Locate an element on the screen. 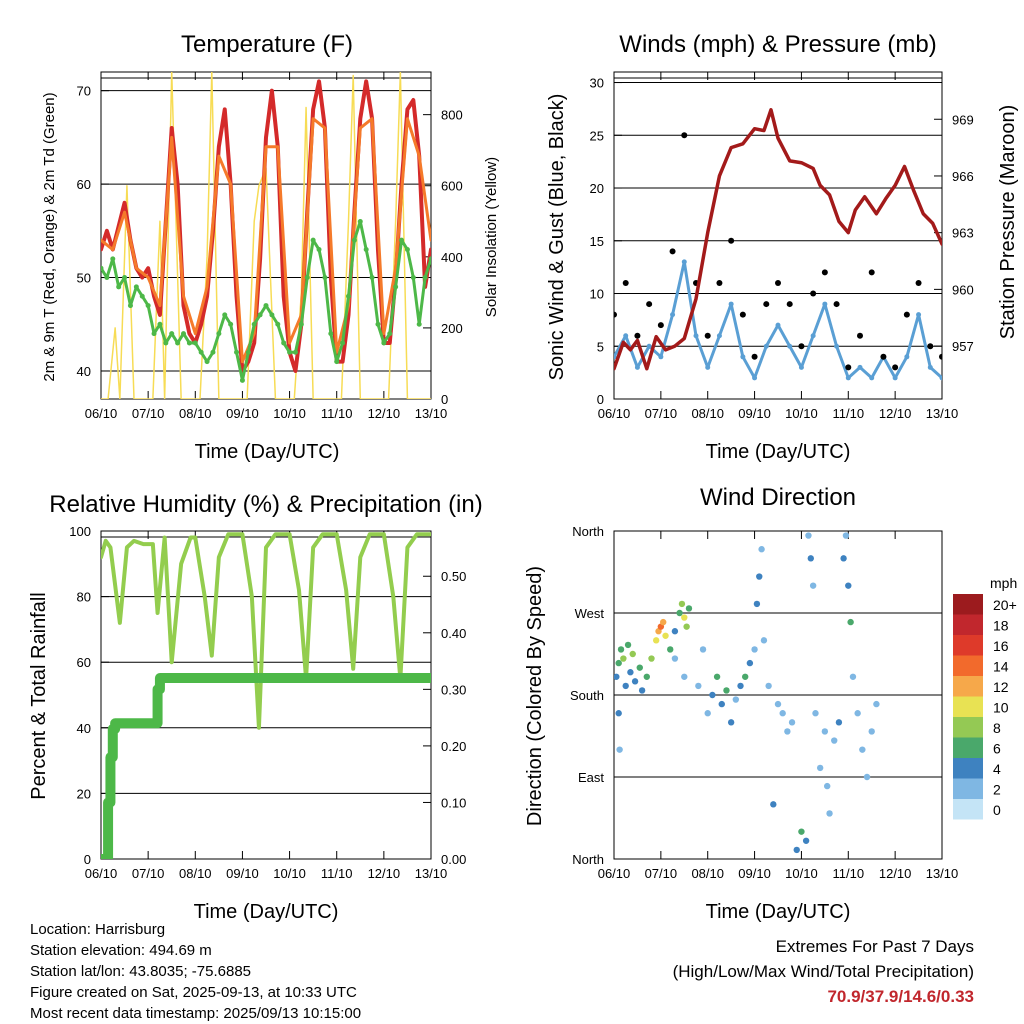 This screenshot has width=1024, height=1024. winds-xtick-label: 07/10 is located at coordinates (661, 413).